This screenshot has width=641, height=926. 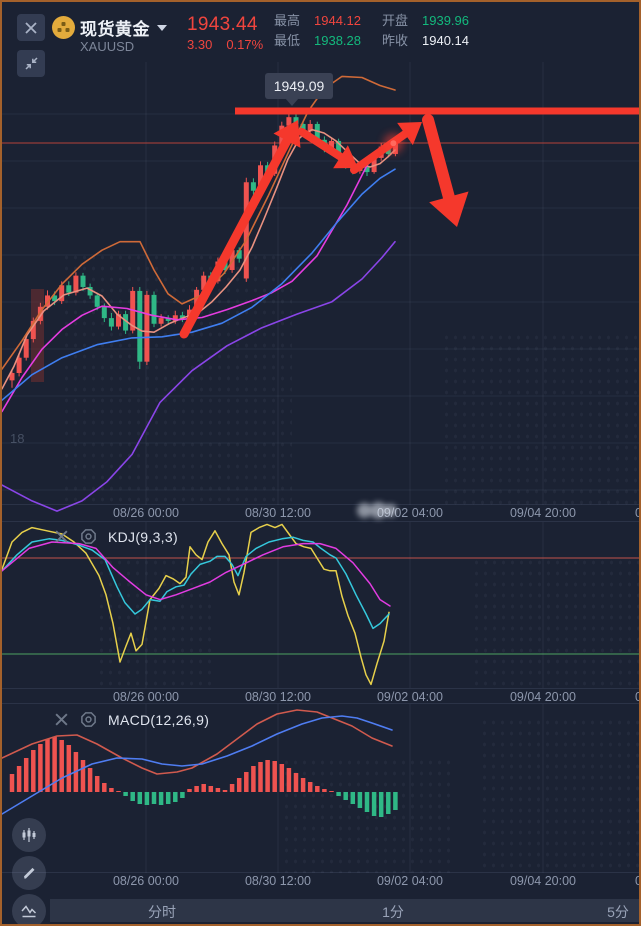 What do you see at coordinates (17, 438) in the screenshot?
I see `faint-price-label: 18` at bounding box center [17, 438].